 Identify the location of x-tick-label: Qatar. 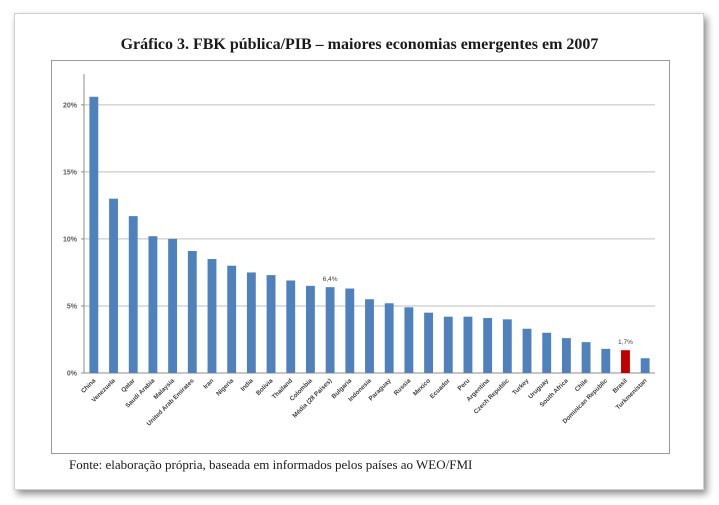
(128, 385).